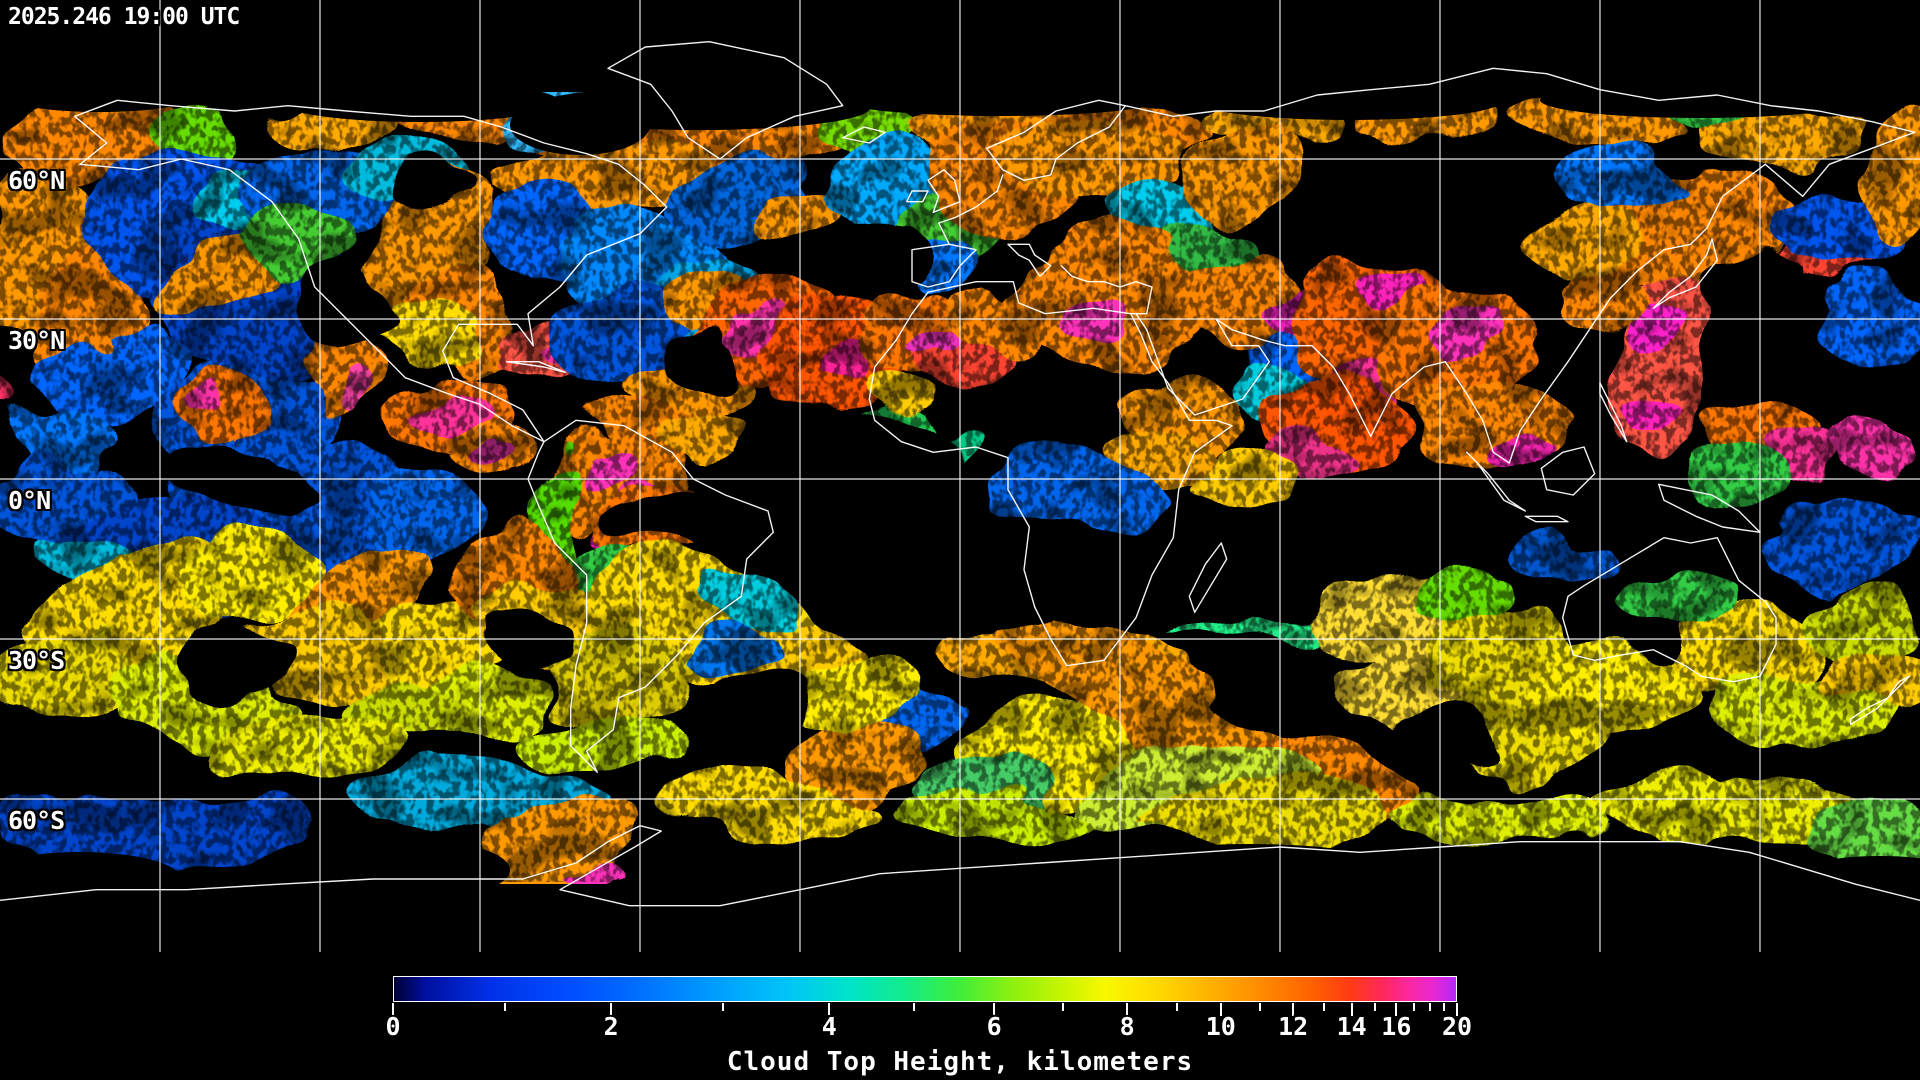 The image size is (1920, 1080). What do you see at coordinates (29, 500) in the screenshot?
I see `latitude-label: 0°N` at bounding box center [29, 500].